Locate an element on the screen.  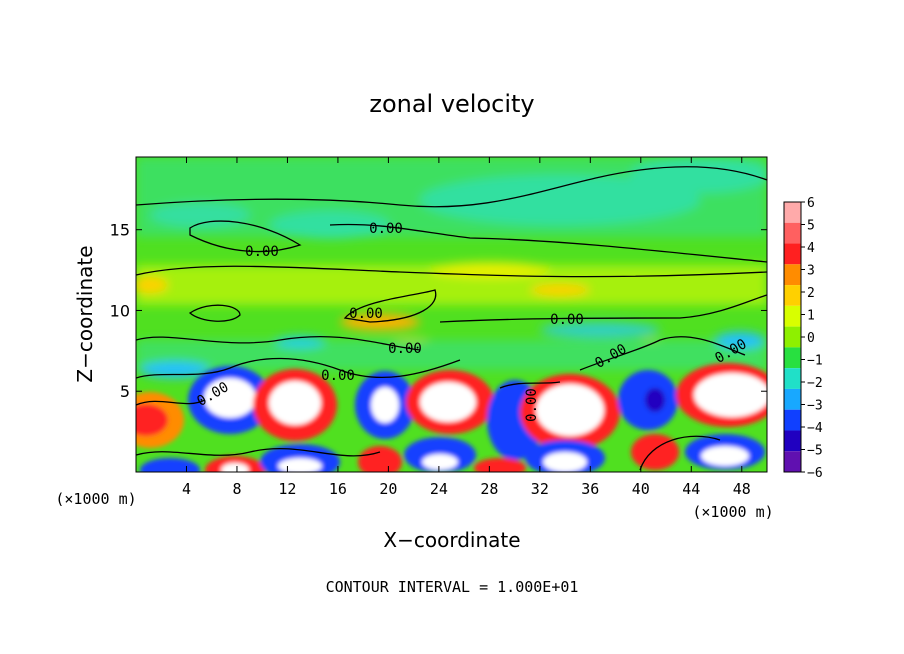
y-tick-label: 5 is located at coordinates (125, 391).